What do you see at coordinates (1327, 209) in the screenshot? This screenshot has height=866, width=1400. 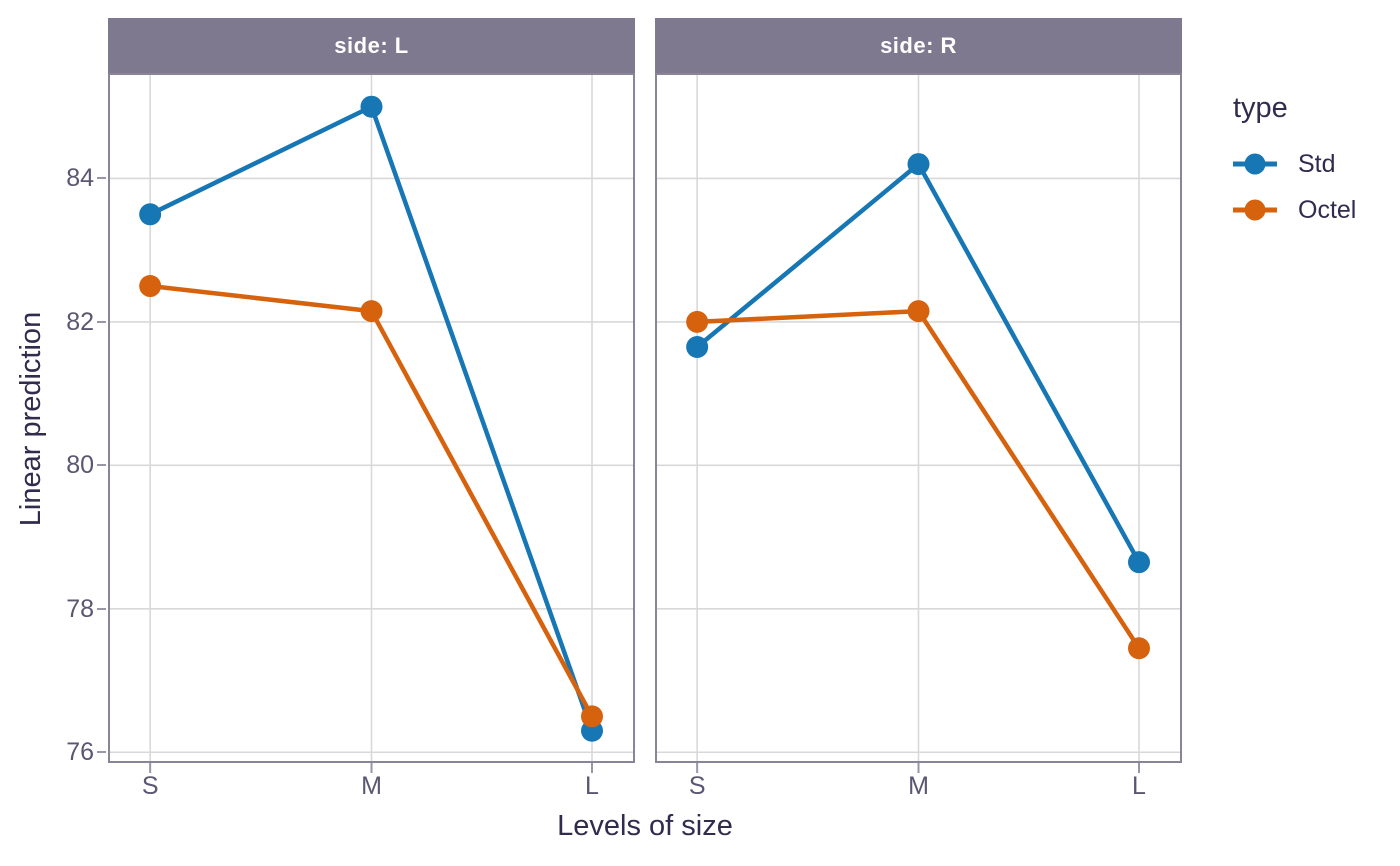 I see `legend-item-label: Octel` at bounding box center [1327, 209].